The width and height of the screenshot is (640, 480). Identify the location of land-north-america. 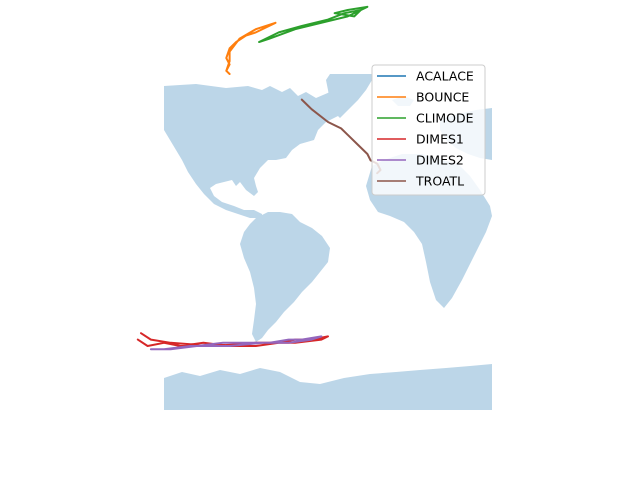
(255, 151).